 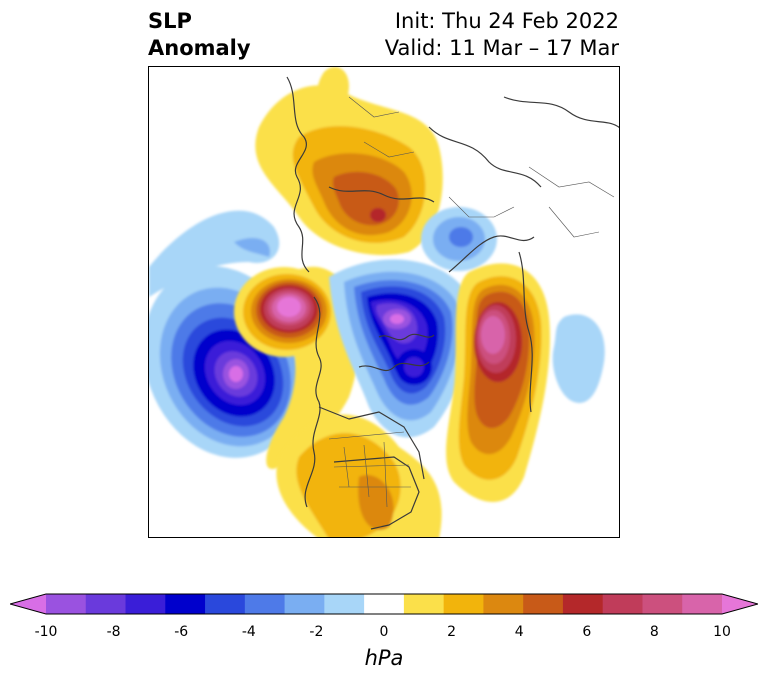 I want to click on title-variable: SLP, so click(x=170, y=21).